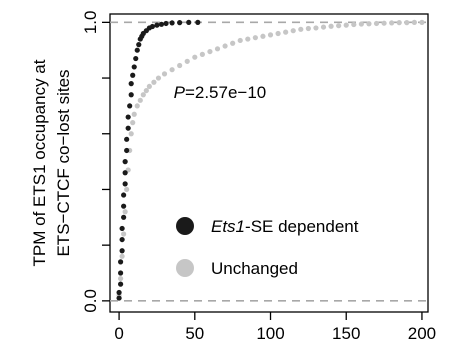  I want to click on p-value-annotation: P=2.57e−10, so click(220, 92).